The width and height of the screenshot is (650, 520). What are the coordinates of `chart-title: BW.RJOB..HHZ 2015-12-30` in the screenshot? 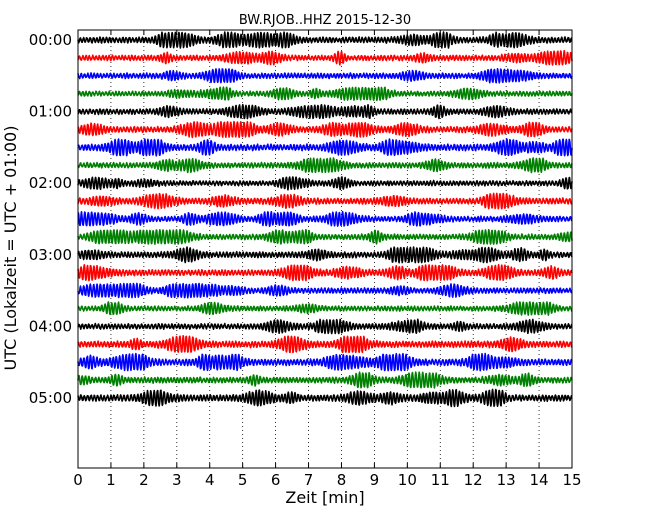 It's located at (325, 20).